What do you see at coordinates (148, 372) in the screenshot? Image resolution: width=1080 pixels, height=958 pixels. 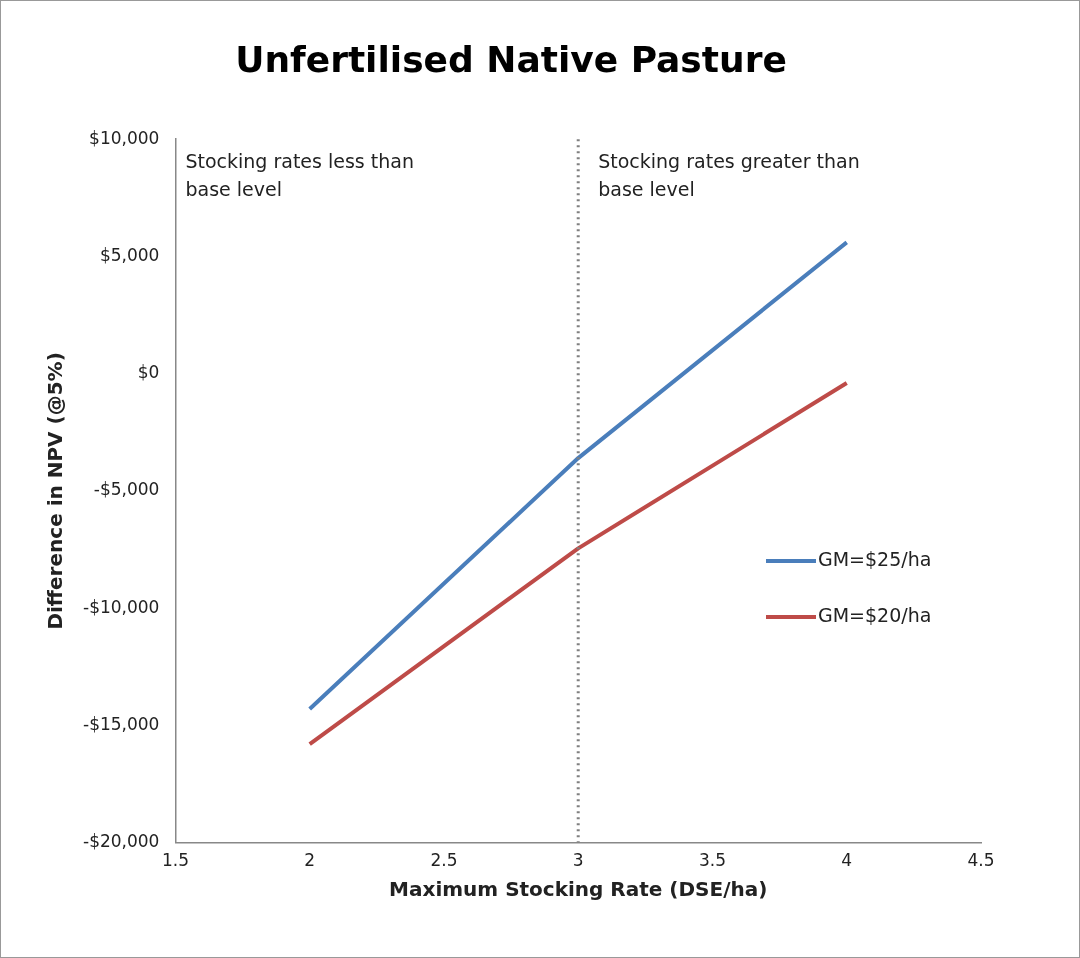 I see `y-tick-label: $0` at bounding box center [148, 372].